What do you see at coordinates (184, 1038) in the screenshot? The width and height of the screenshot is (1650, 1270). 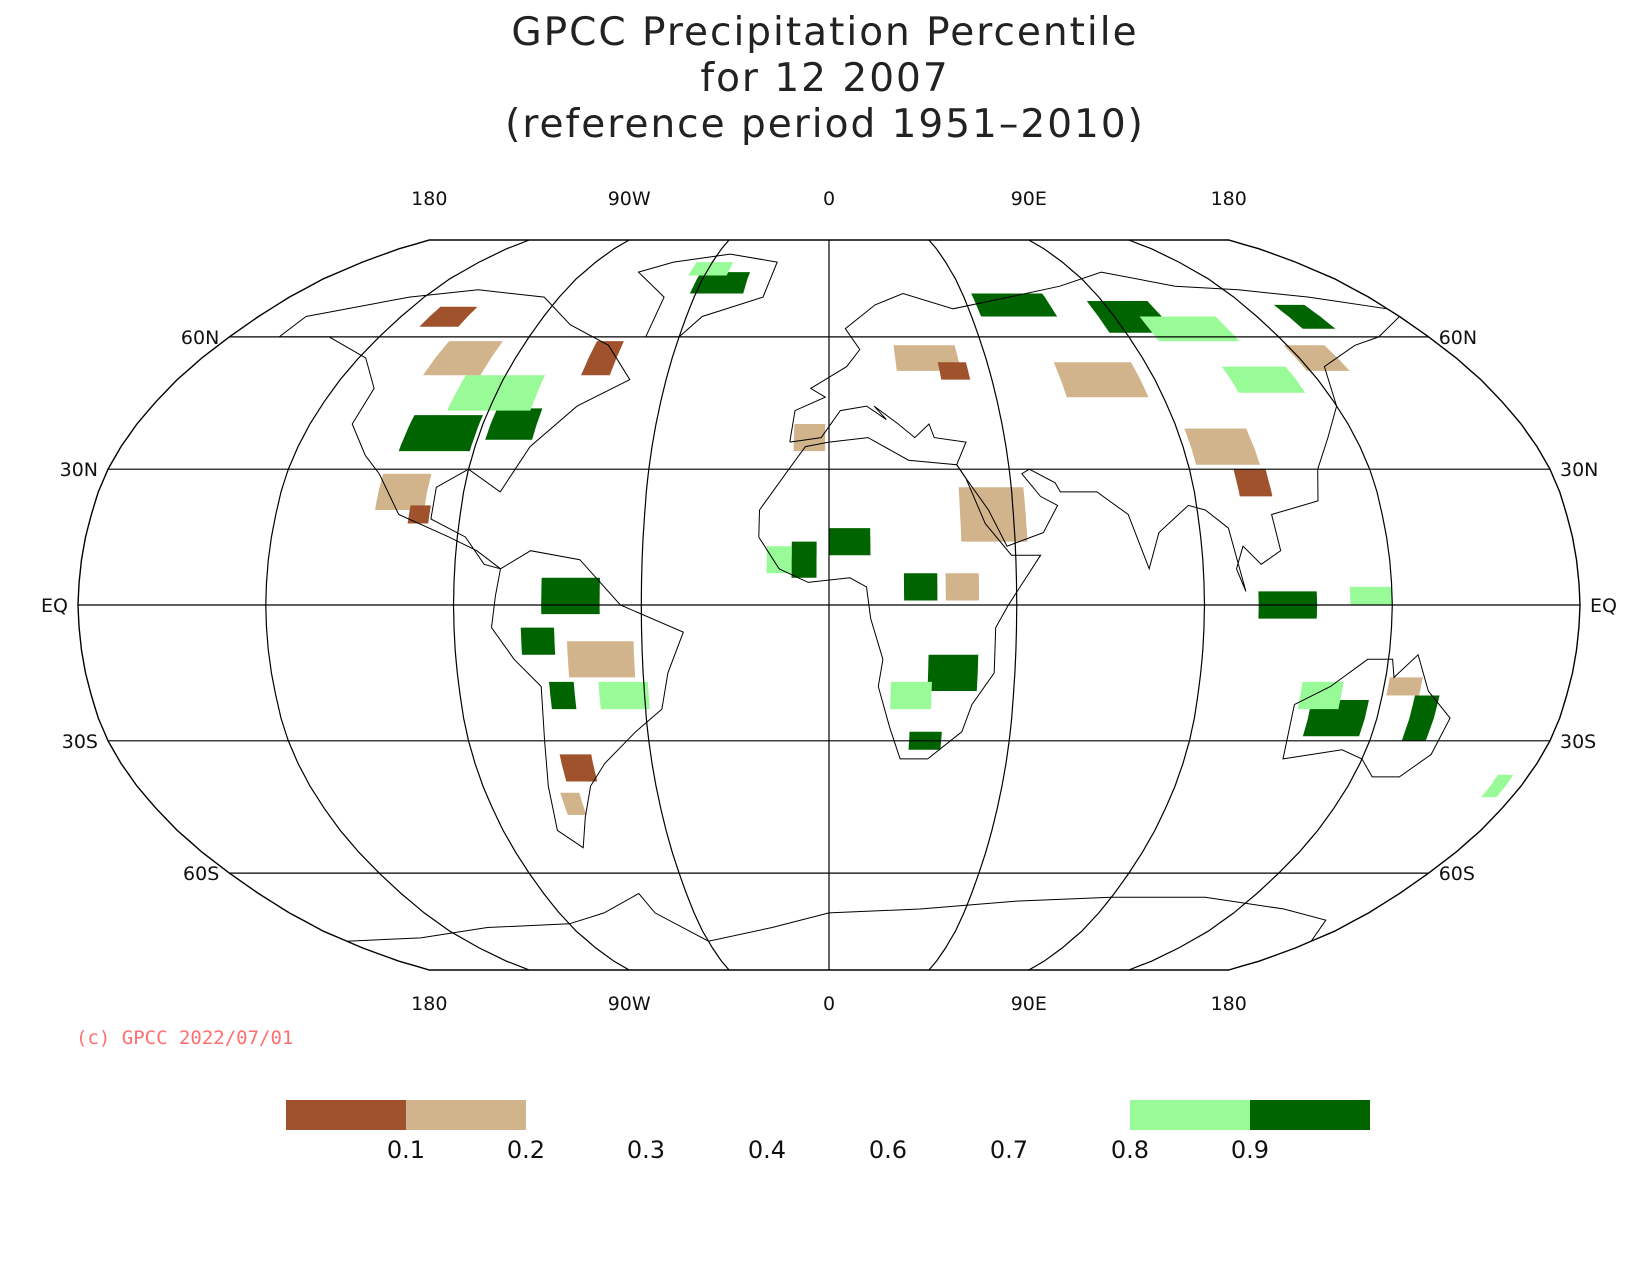 I see `credit-text: (c) GPCC 2022/07/01` at bounding box center [184, 1038].